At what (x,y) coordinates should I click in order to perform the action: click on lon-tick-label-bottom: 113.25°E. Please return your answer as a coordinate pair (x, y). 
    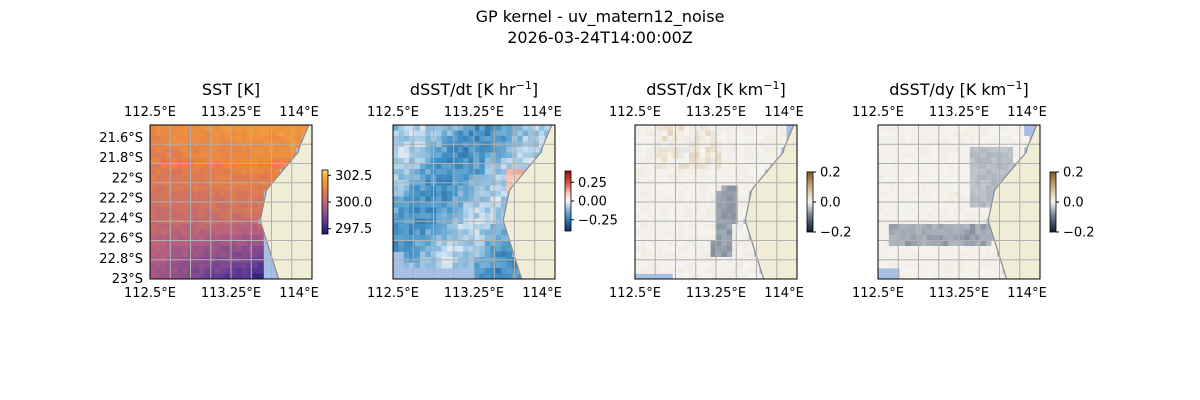
    Looking at the image, I should click on (716, 293).